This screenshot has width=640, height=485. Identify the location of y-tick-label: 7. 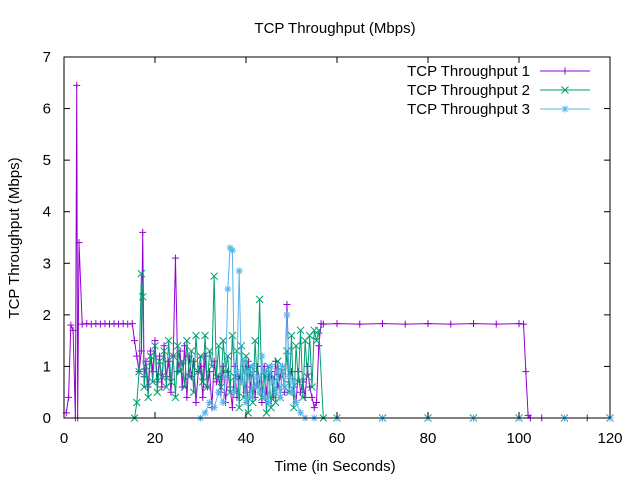
(47, 57).